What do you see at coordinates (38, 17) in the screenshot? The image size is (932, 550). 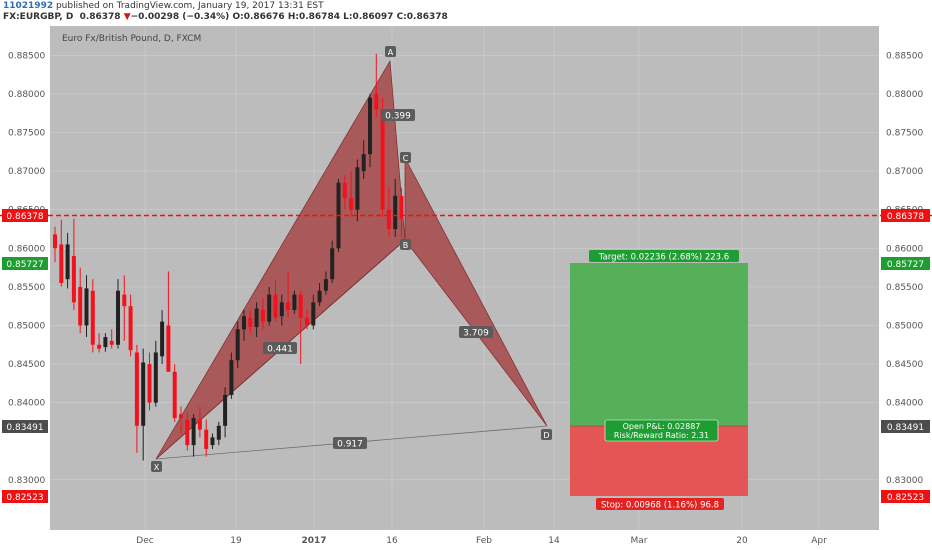 I see `symbol-label: FX:EURGBP, D` at bounding box center [38, 17].